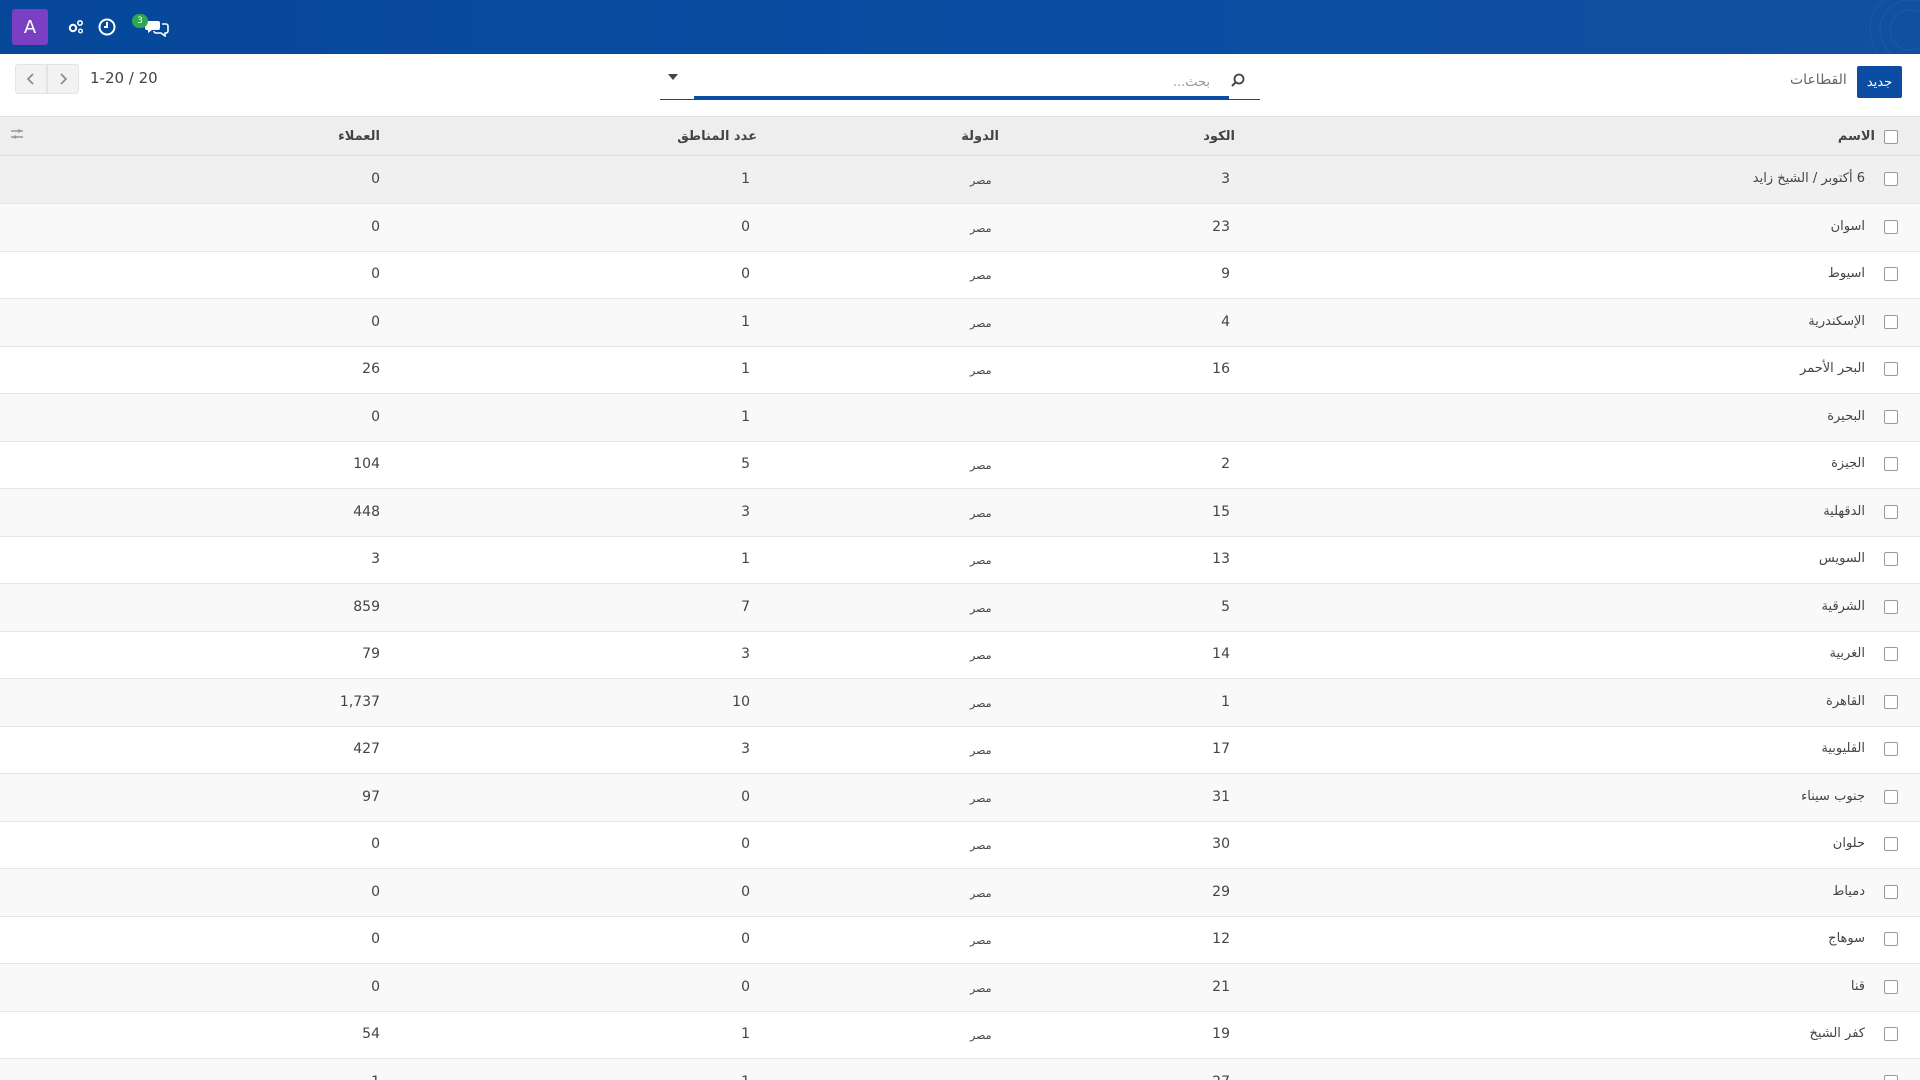 This screenshot has height=1080, width=1920. Describe the element at coordinates (1219, 136) in the screenshot. I see `column-header-code: الكود` at that location.